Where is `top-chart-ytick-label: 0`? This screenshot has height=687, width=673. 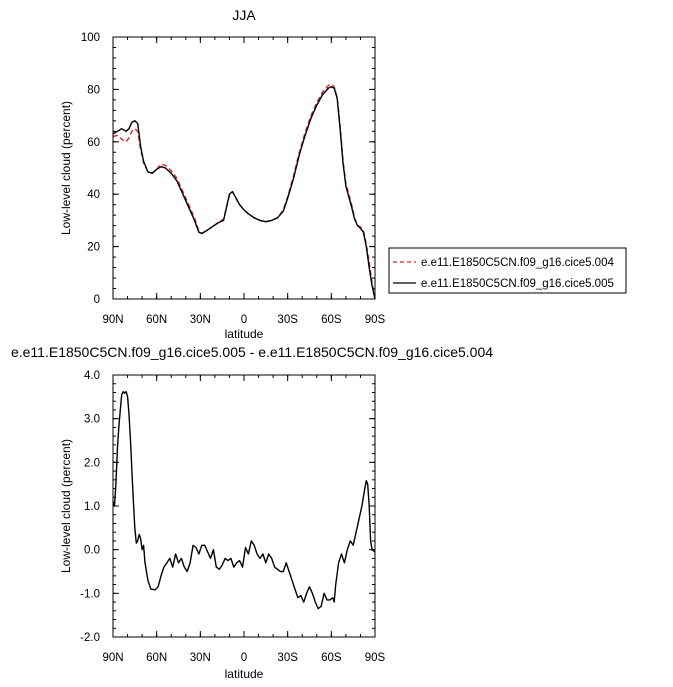
top-chart-ytick-label: 0 is located at coordinates (97, 300).